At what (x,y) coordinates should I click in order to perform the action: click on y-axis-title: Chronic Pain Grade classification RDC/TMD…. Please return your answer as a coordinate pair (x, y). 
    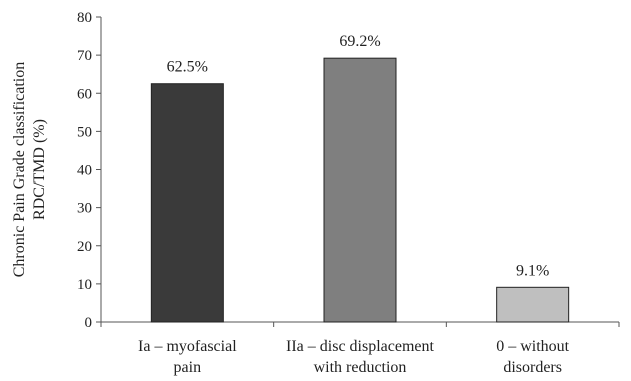
    Looking at the image, I should click on (29, 170).